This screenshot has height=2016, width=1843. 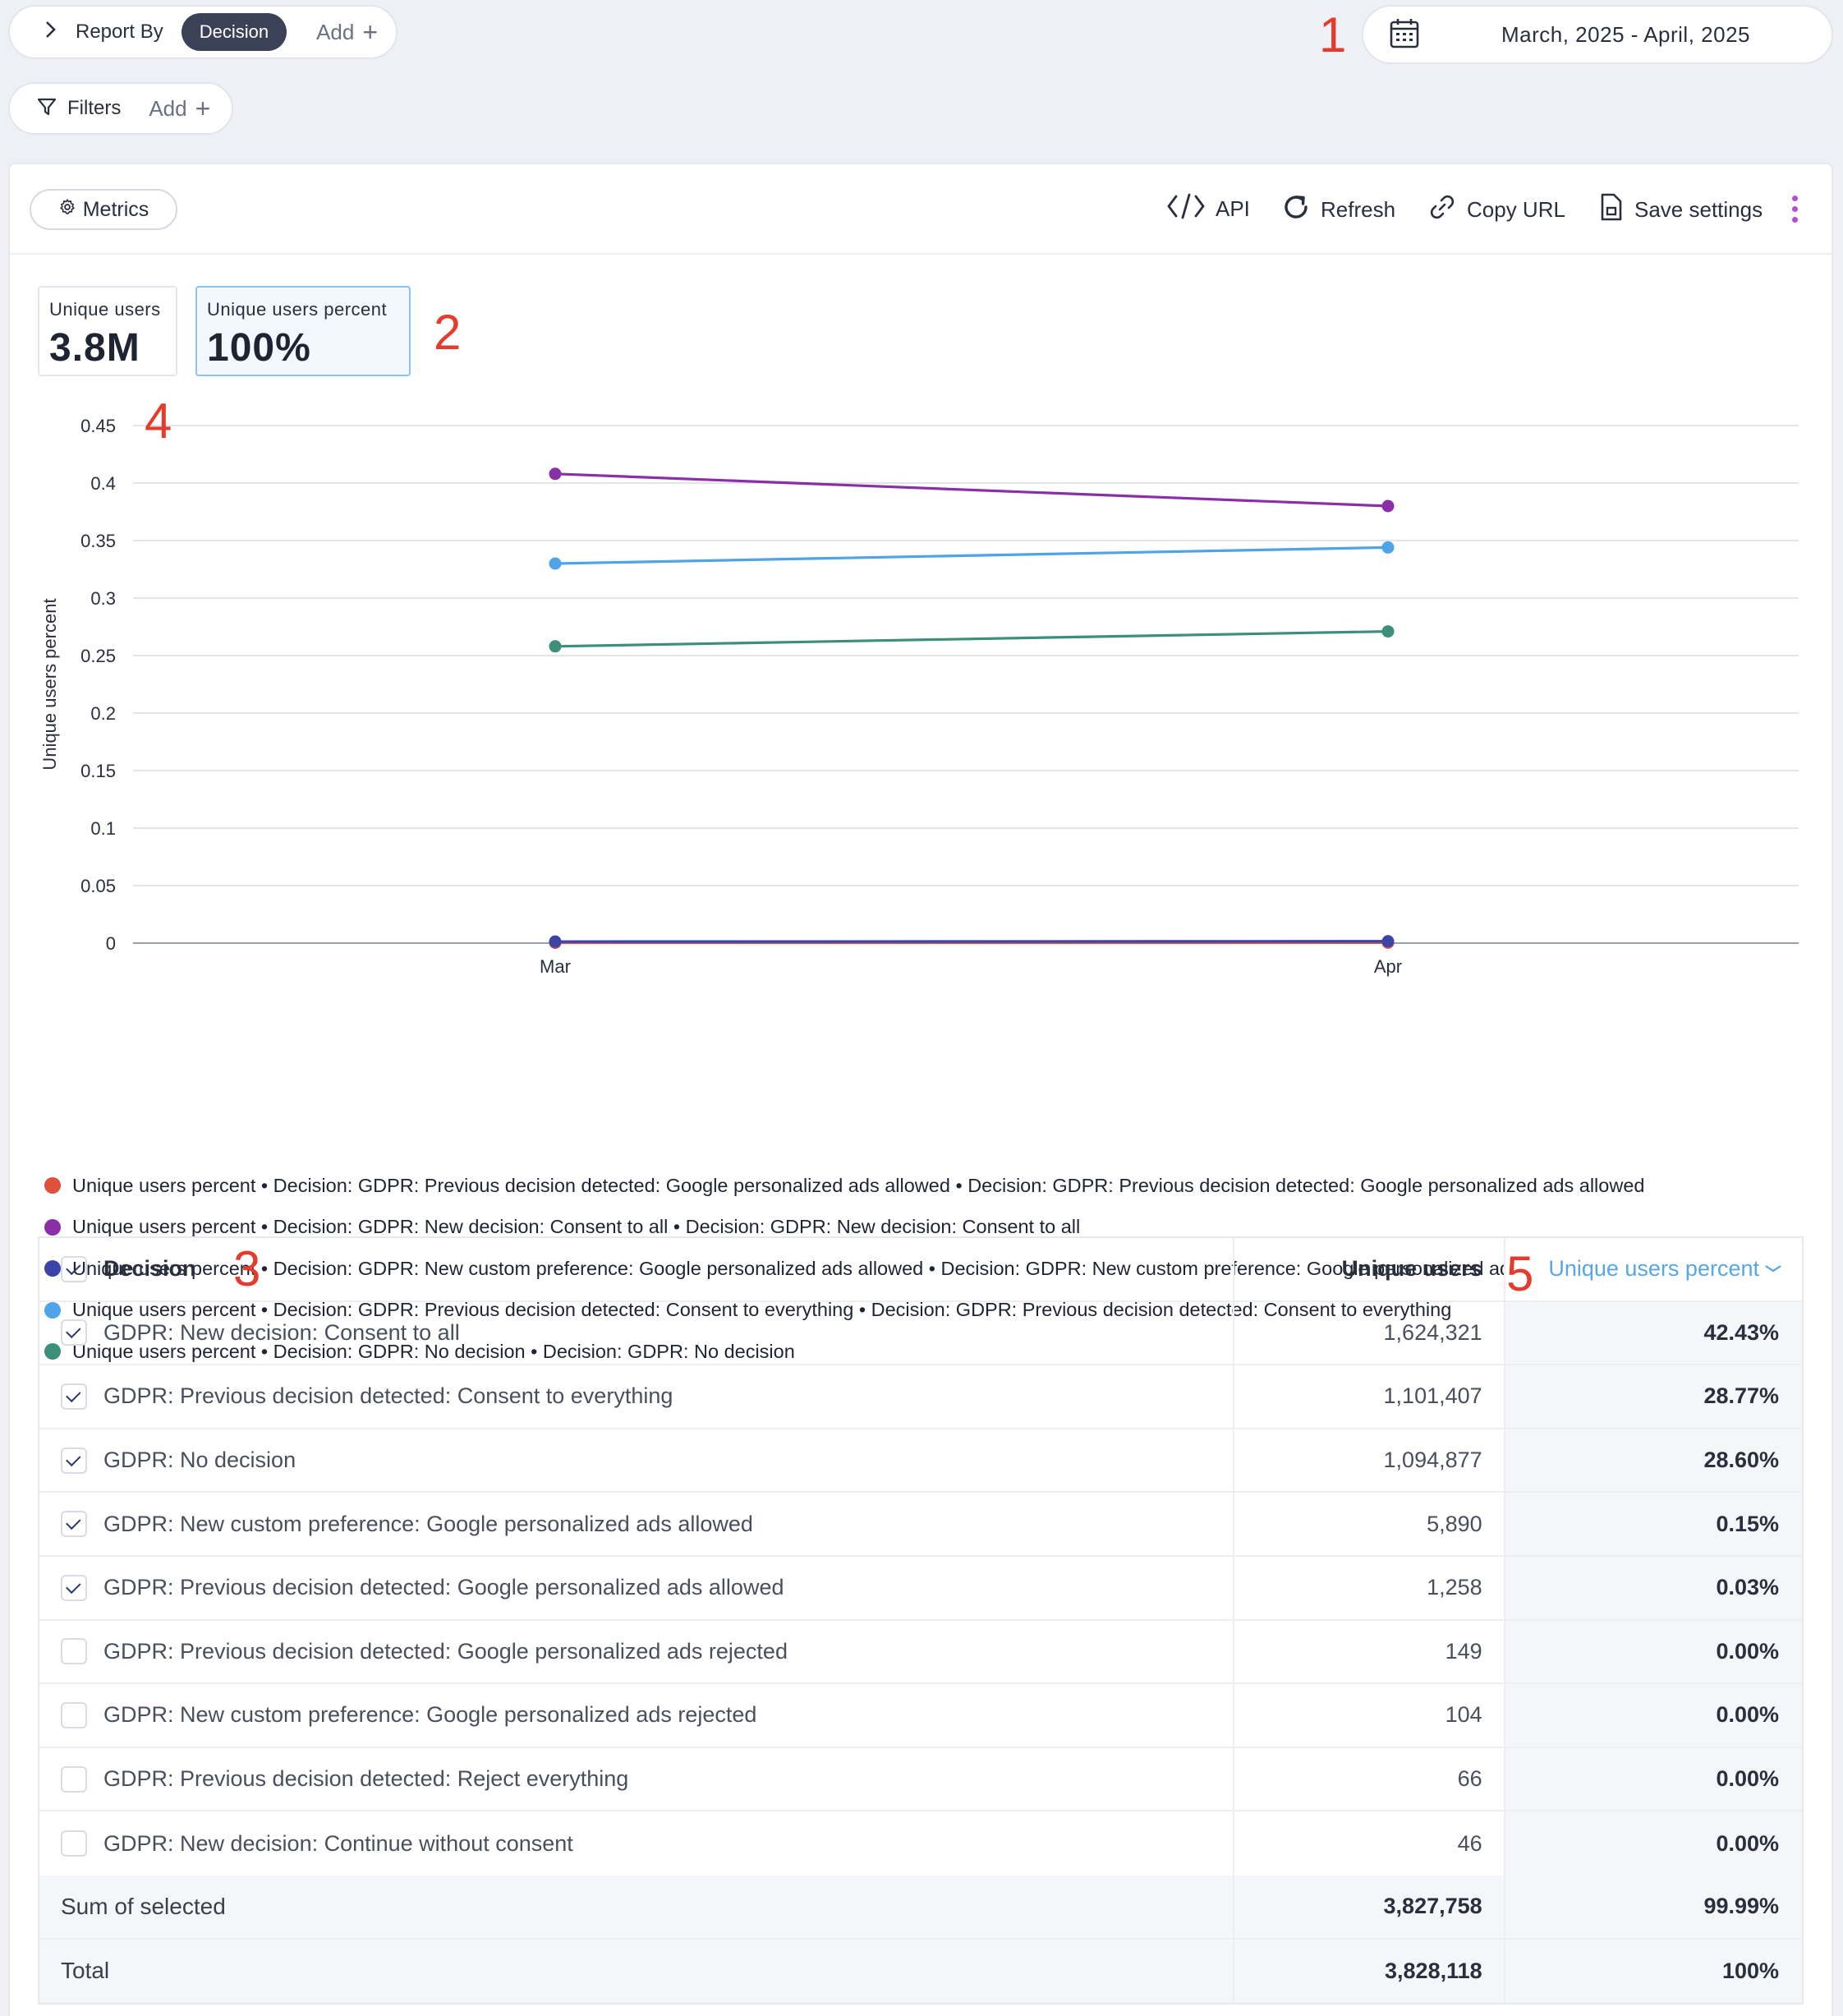 What do you see at coordinates (103, 828) in the screenshot?
I see `y-tick-label: 0.1` at bounding box center [103, 828].